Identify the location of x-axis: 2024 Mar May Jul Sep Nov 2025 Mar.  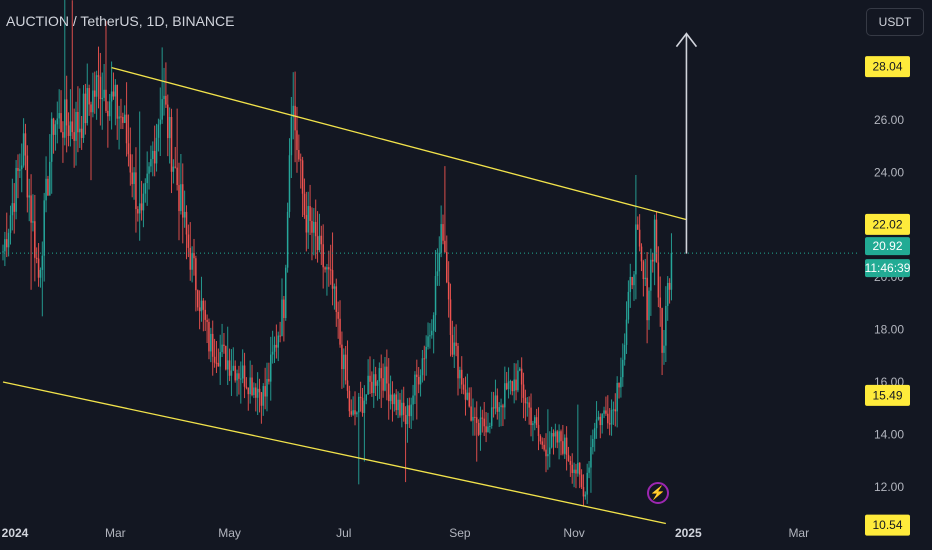
(405, 533).